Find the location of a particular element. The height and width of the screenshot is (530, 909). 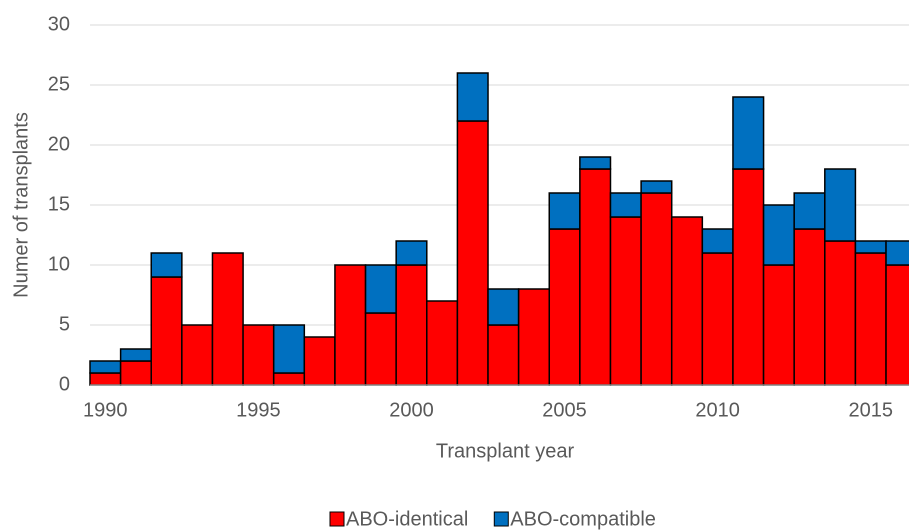

y-tick-label: 5 is located at coordinates (64, 324).